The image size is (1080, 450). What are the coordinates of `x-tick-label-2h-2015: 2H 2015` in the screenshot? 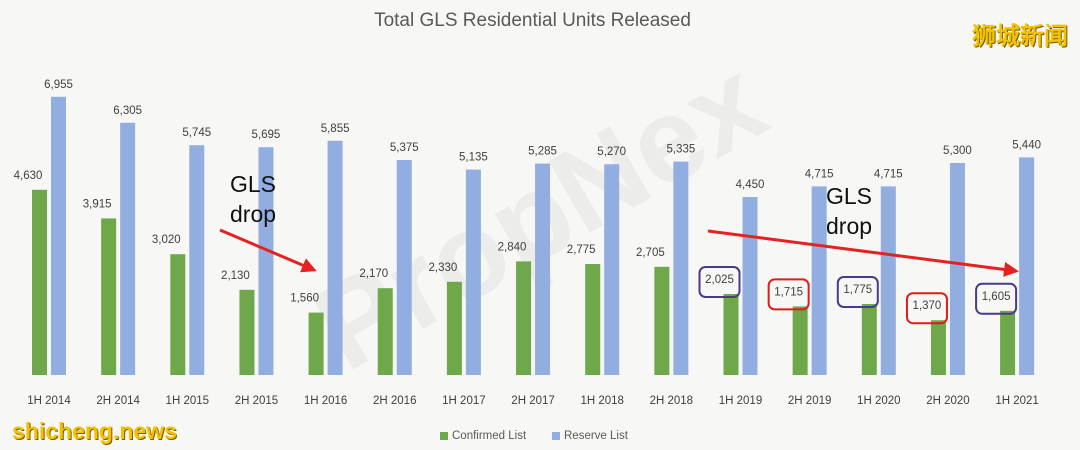 It's located at (256, 401).